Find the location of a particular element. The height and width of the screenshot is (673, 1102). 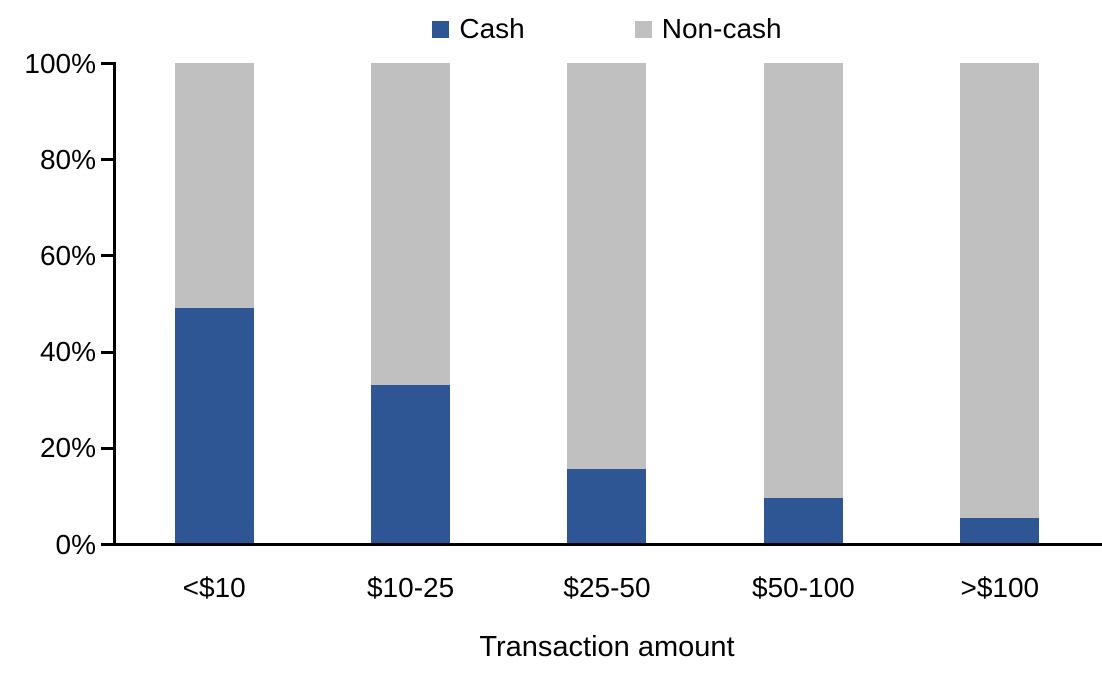

x-axis-title: Transaction amount is located at coordinates (607, 647).